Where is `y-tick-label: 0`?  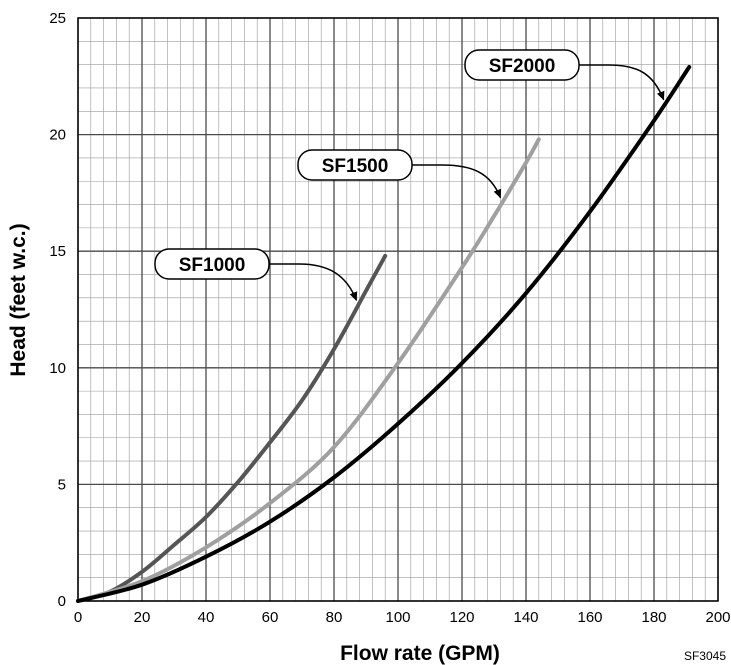
y-tick-label: 0 is located at coordinates (62, 601).